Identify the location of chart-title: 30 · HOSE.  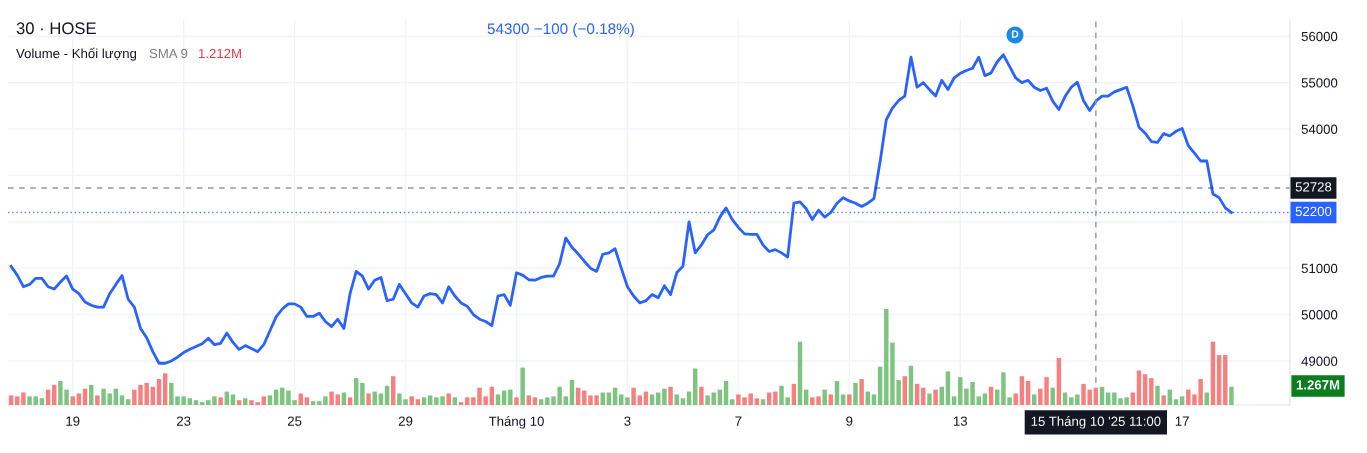
(56, 28).